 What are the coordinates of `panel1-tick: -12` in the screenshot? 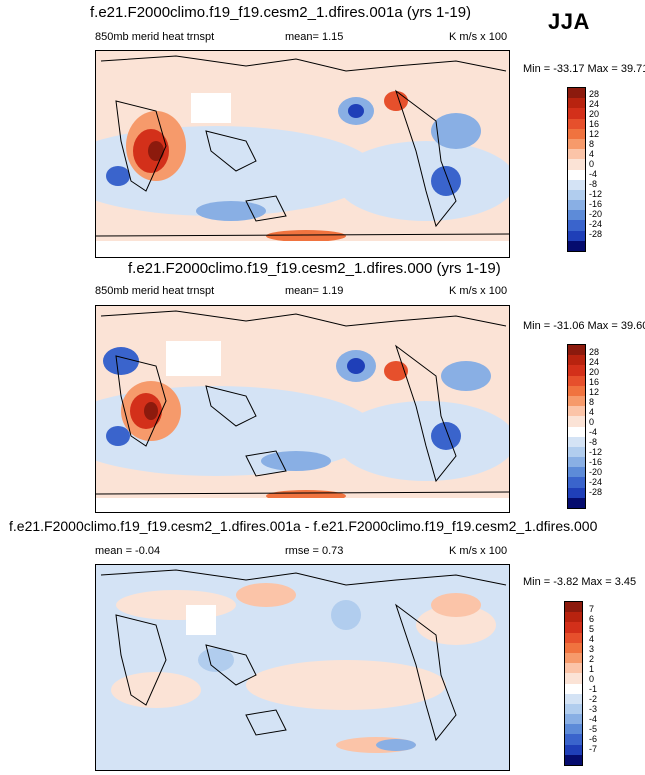 It's located at (596, 194).